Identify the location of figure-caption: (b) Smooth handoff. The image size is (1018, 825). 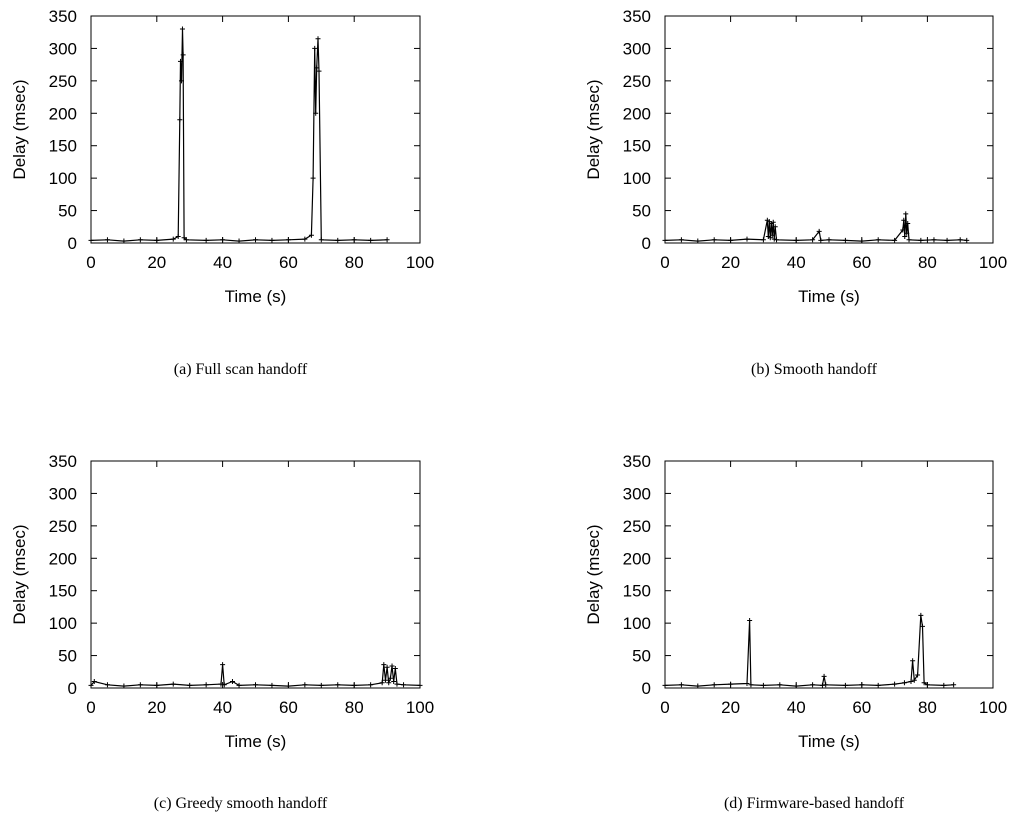
(814, 369).